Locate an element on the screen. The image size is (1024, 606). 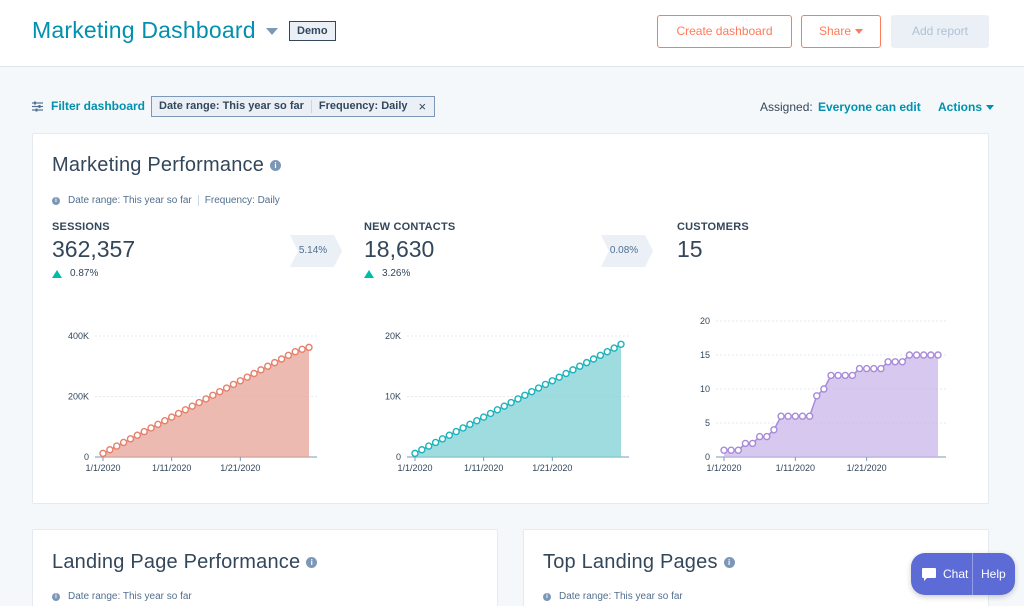
dashboard-title: Marketing Dashboard is located at coordinates (144, 30).